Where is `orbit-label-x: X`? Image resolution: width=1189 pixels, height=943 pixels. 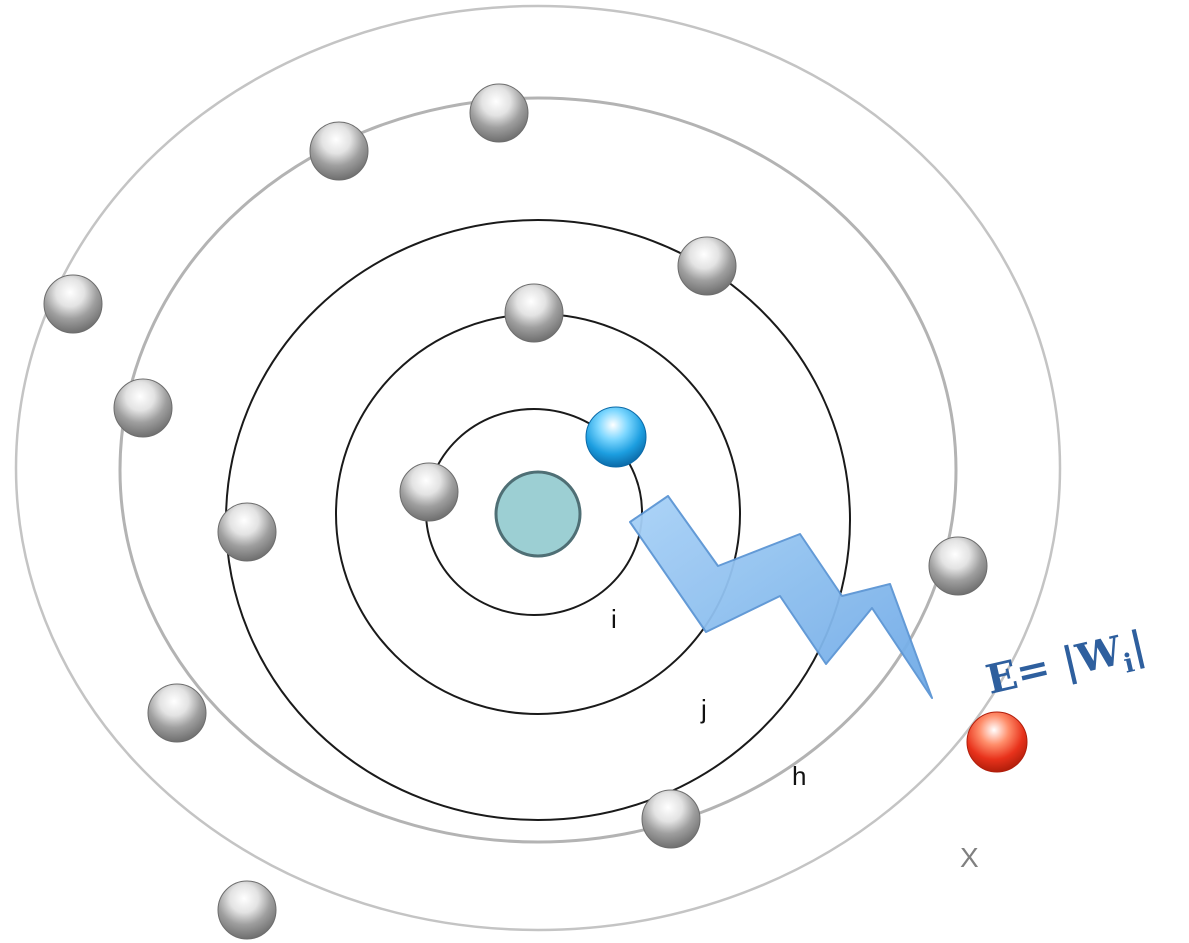
orbit-label-x: X is located at coordinates (969, 857).